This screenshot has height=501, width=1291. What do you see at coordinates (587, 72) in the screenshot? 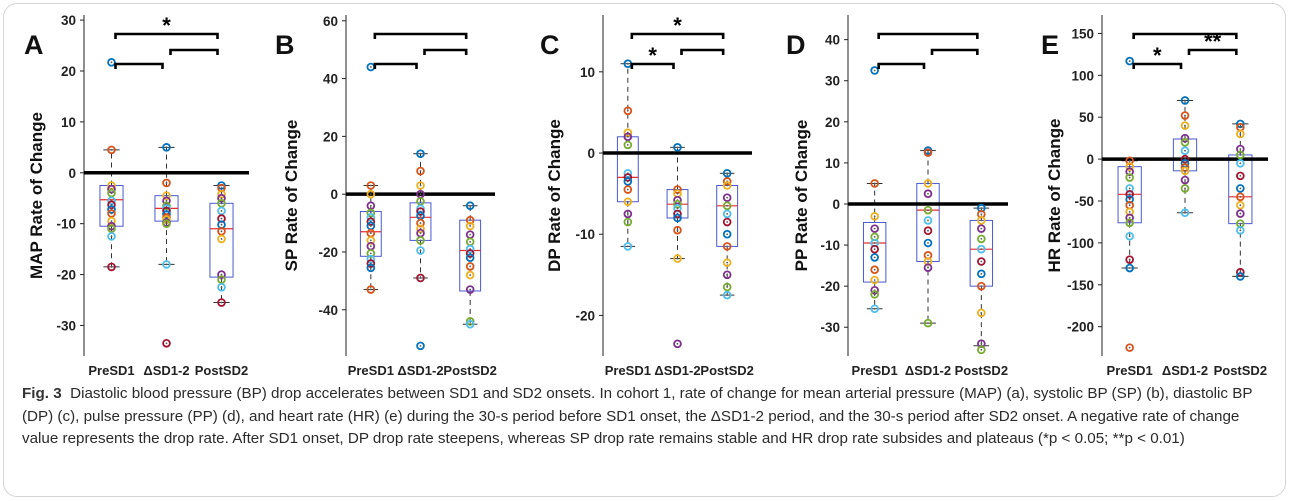
I see `y-tick-label: 10` at bounding box center [587, 72].